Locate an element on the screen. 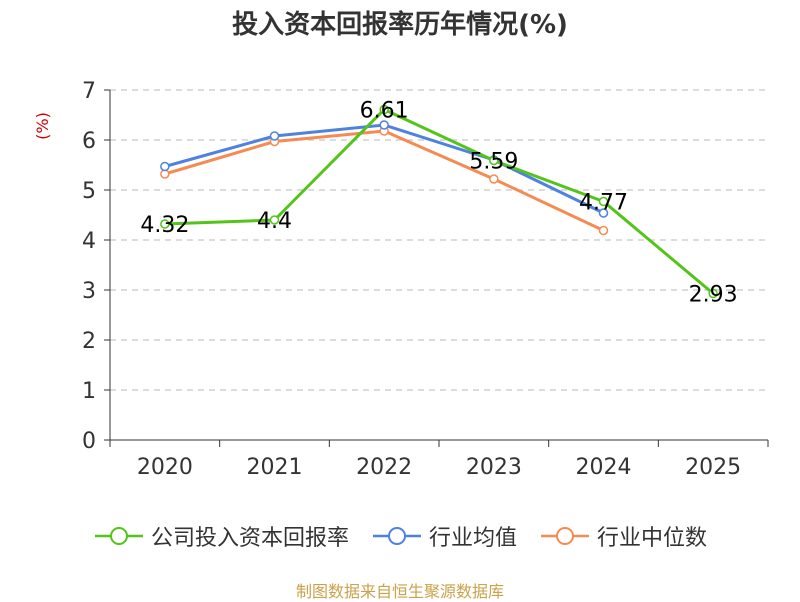 This screenshot has width=800, height=602. legend-item-1: 行业均值 is located at coordinates (444, 536).